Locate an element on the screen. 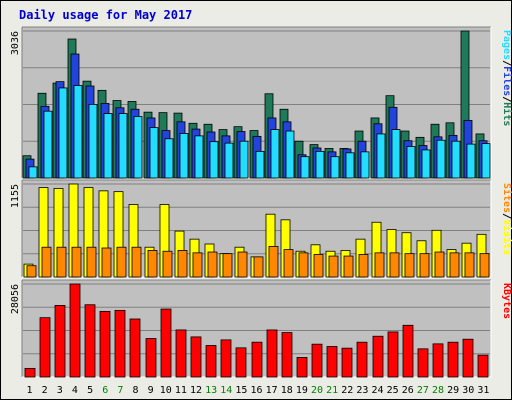 This screenshot has height=400, width=512. x-tick-label-day-3: 3 is located at coordinates (60, 390).